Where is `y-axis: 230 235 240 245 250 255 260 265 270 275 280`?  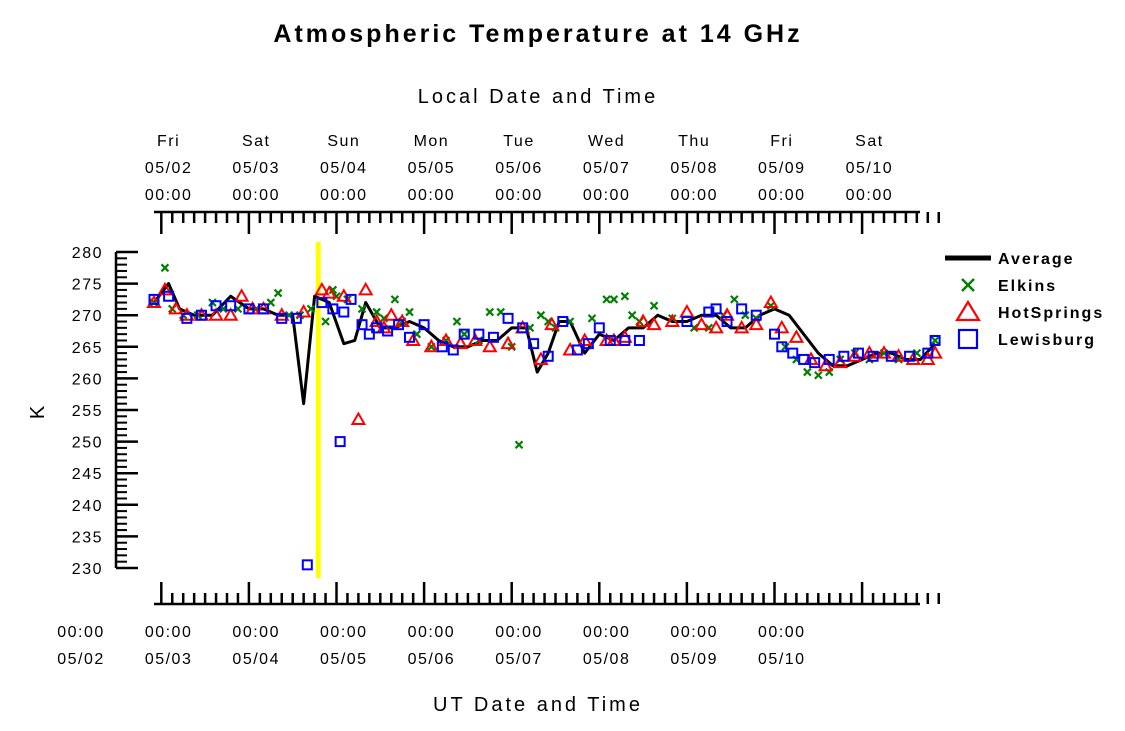 y-axis: 230 235 240 245 250 255 260 265 270 275 280 is located at coordinates (105, 411).